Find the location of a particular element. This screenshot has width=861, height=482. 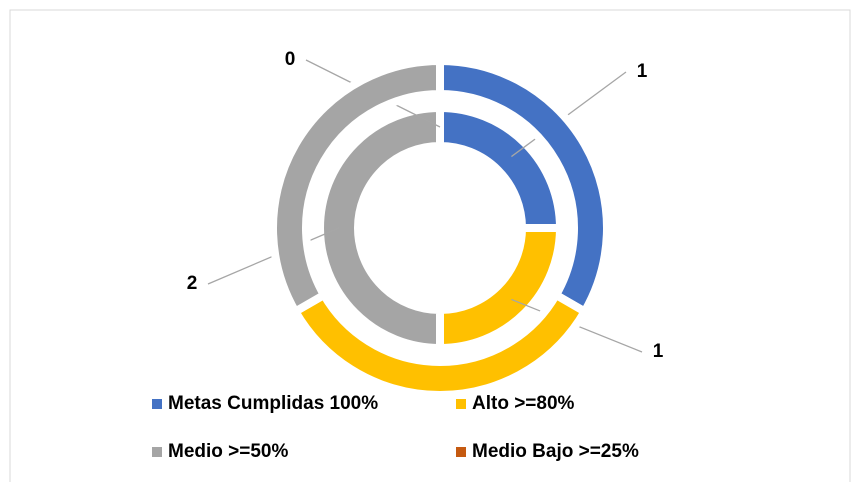

legend-label: Medio Bajo >=25% is located at coordinates (555, 451).